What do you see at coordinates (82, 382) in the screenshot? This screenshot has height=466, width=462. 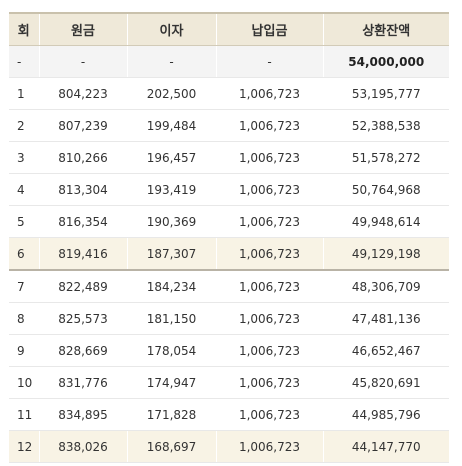 I see `cell-principal: 831,776` at bounding box center [82, 382].